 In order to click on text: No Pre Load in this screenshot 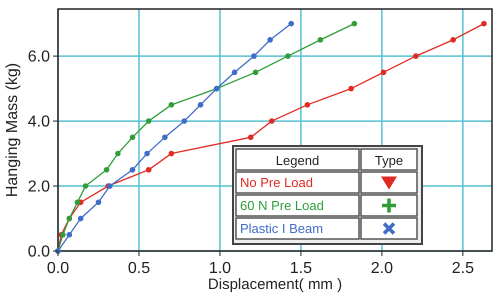, I will do `click(276, 182)`.